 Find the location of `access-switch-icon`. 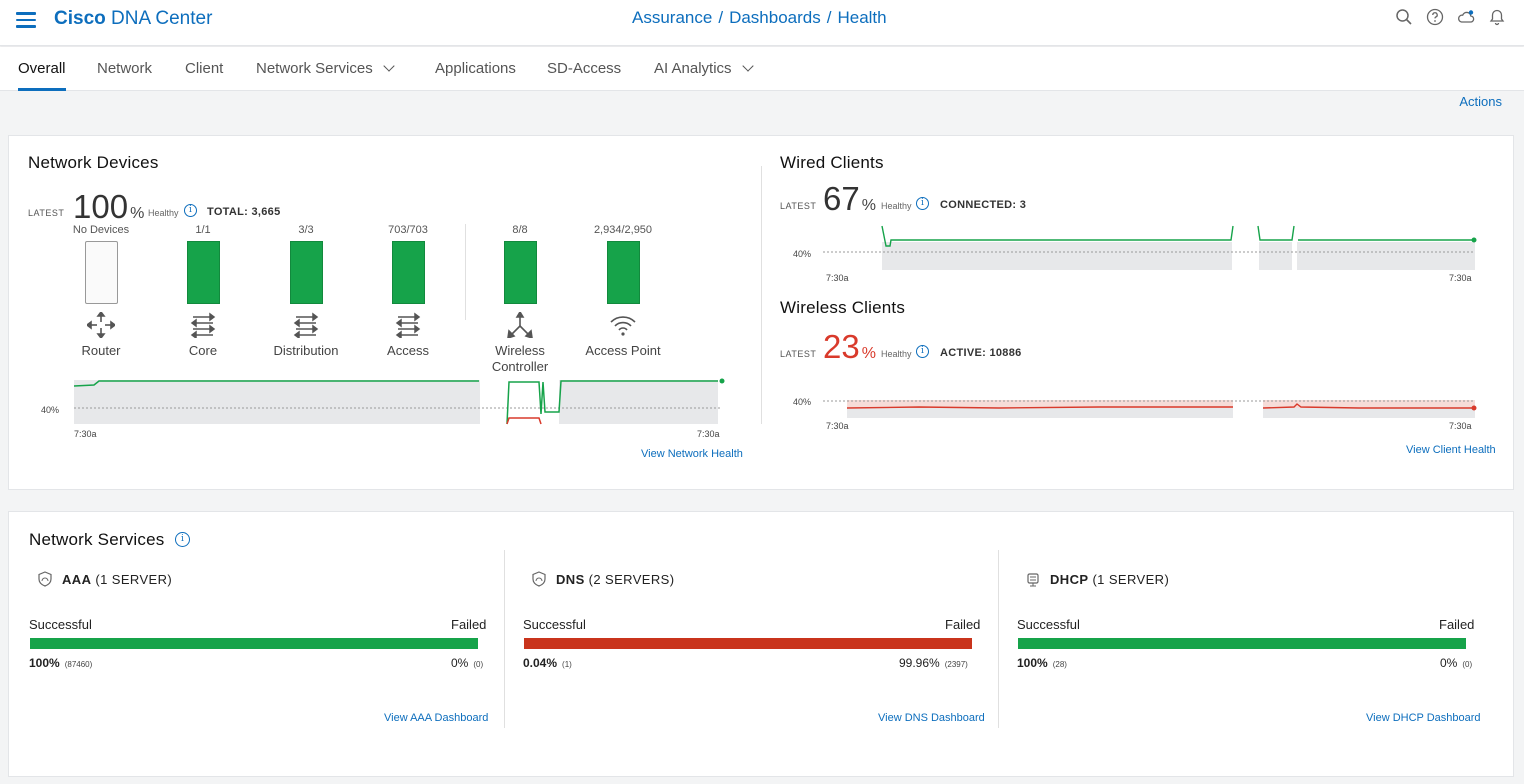

access-switch-icon is located at coordinates (408, 326).